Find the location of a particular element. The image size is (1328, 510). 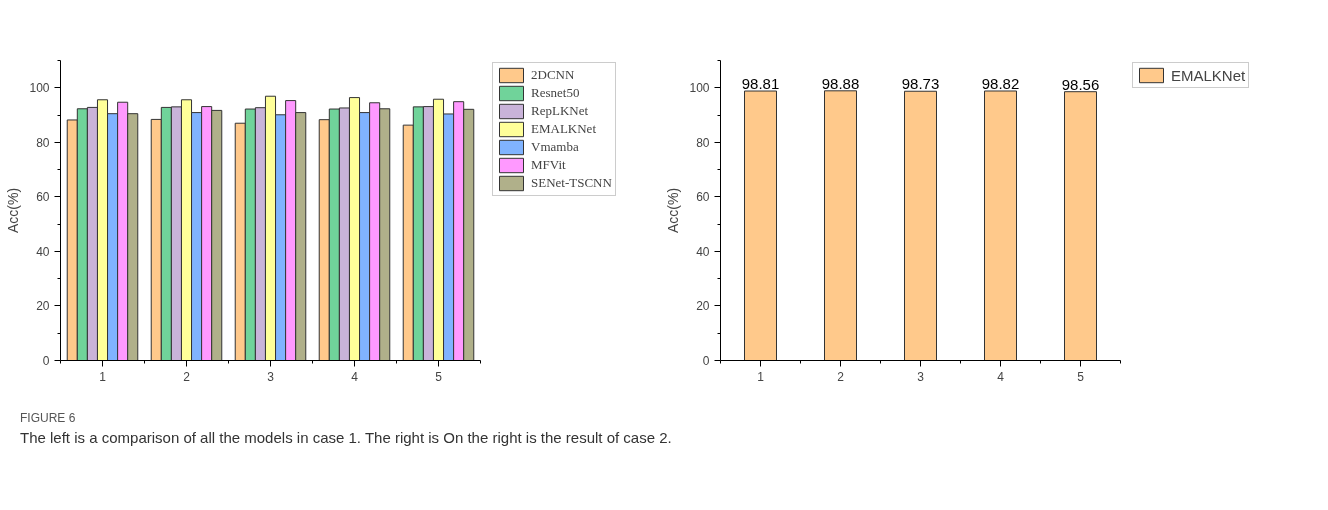

text: The left is a comparison of all the models in case 1. The right is On the right is the result of case 2. is located at coordinates (346, 438).